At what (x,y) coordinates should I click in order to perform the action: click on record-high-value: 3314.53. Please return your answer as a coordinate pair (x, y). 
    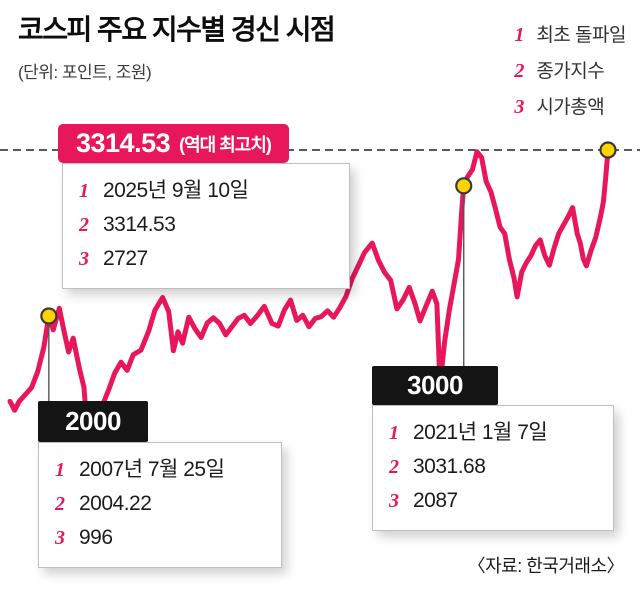
    Looking at the image, I should click on (123, 143).